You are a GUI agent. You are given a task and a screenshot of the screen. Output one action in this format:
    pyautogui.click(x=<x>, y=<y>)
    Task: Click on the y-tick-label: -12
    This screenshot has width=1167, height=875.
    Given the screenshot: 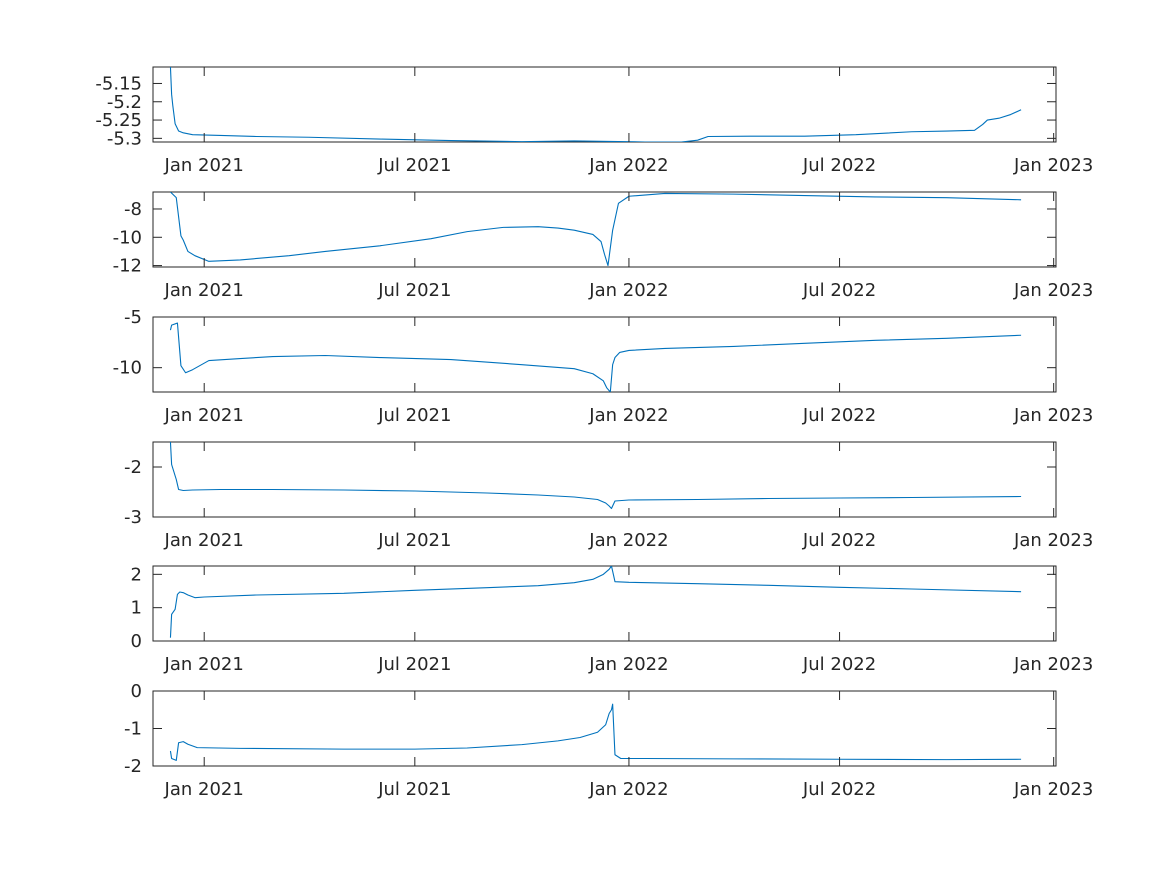 What is the action you would take?
    pyautogui.click(x=127, y=266)
    